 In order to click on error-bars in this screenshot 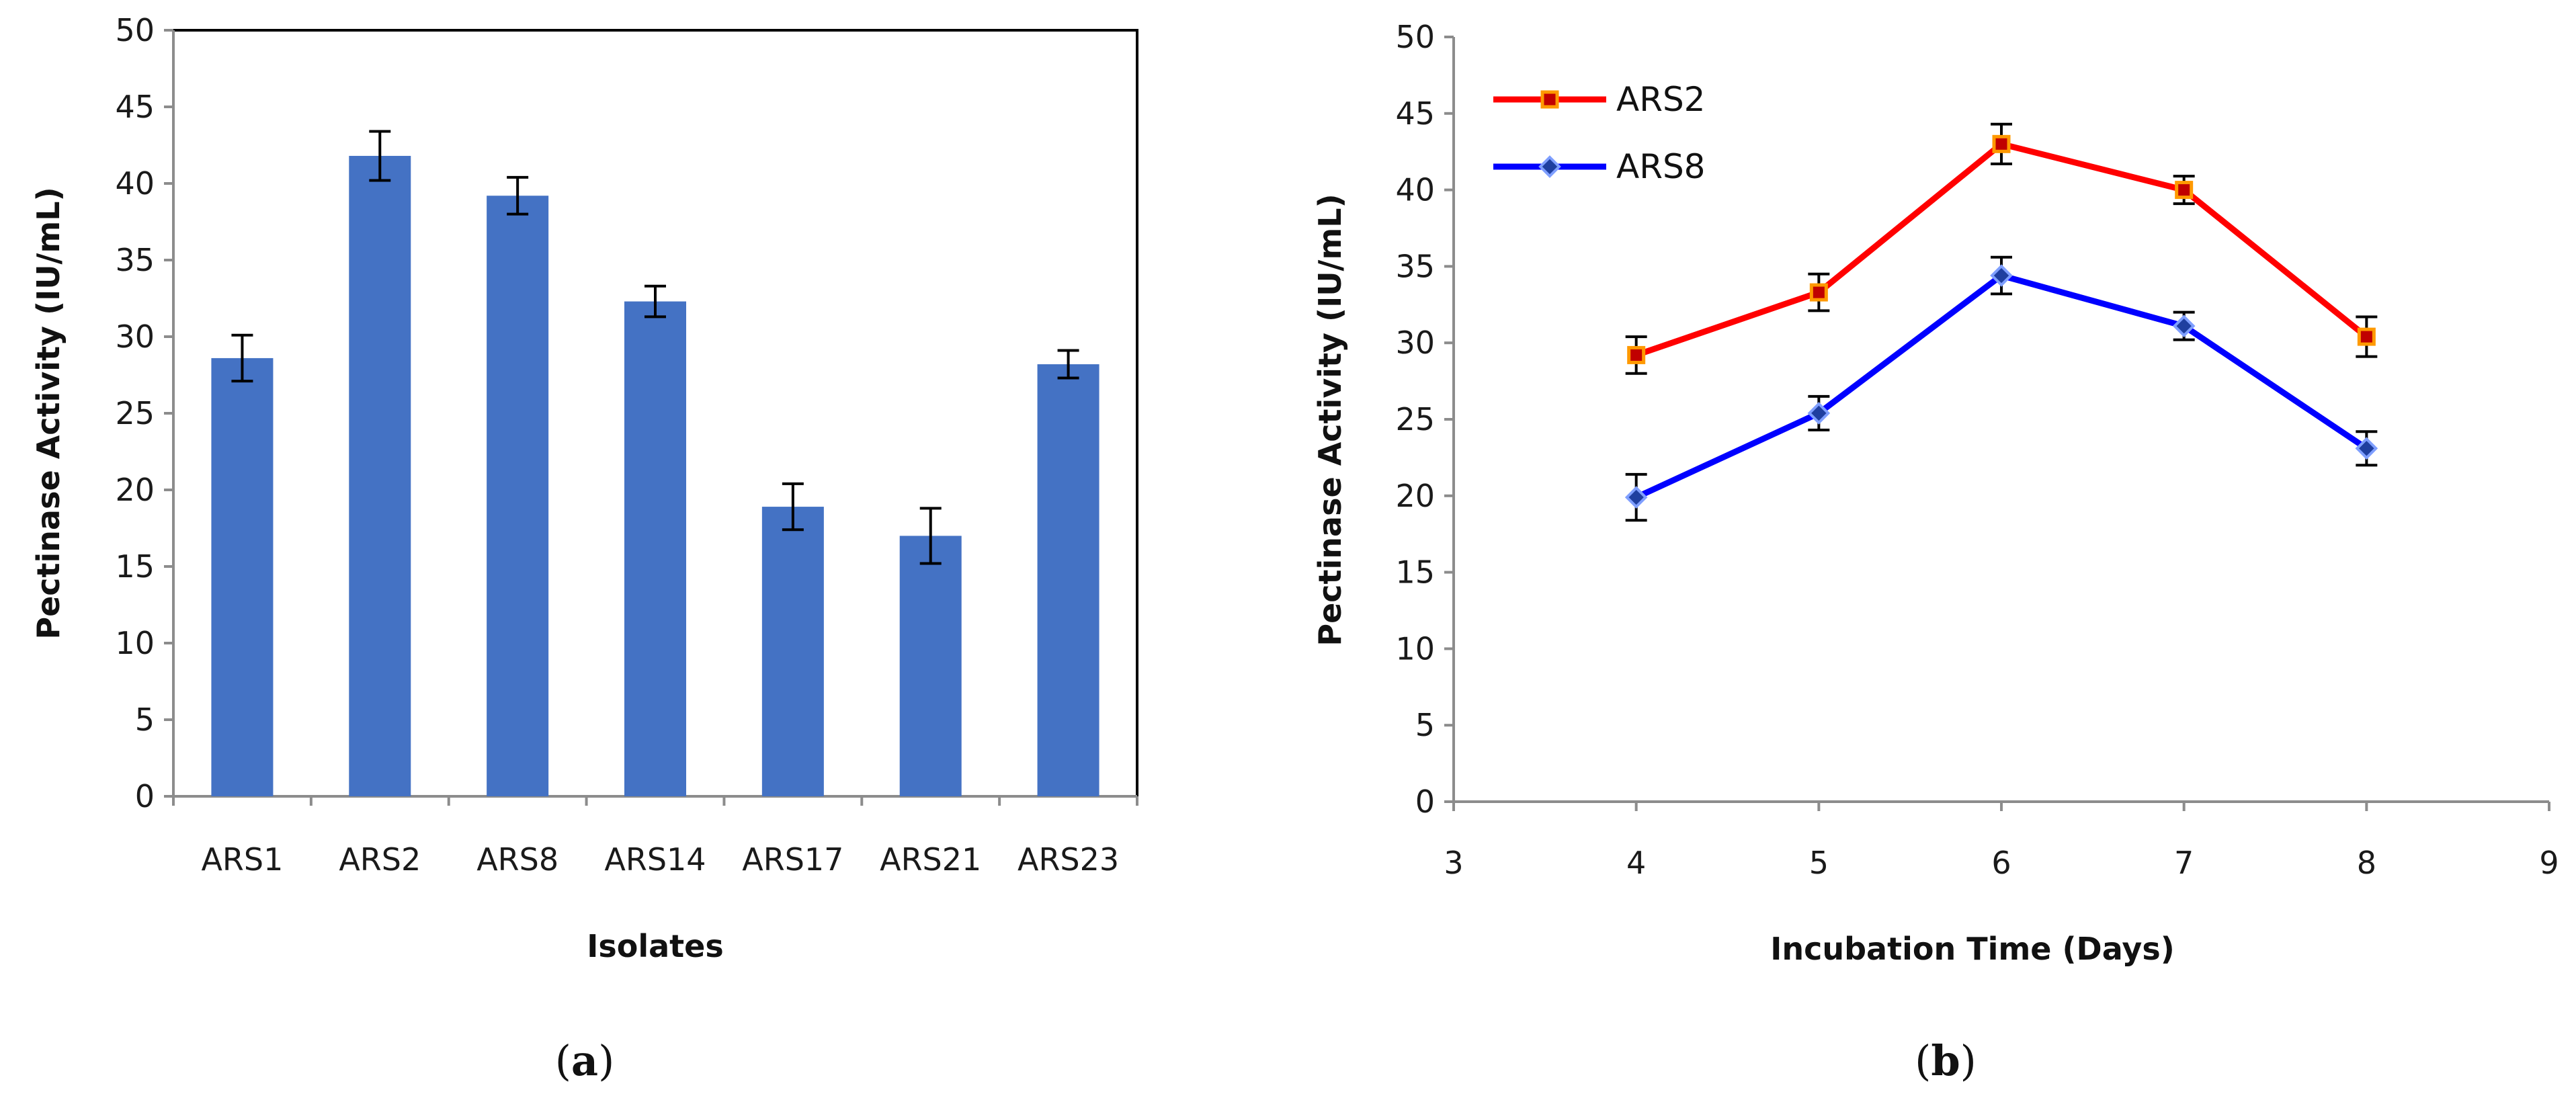, I will do `click(655, 347)`.